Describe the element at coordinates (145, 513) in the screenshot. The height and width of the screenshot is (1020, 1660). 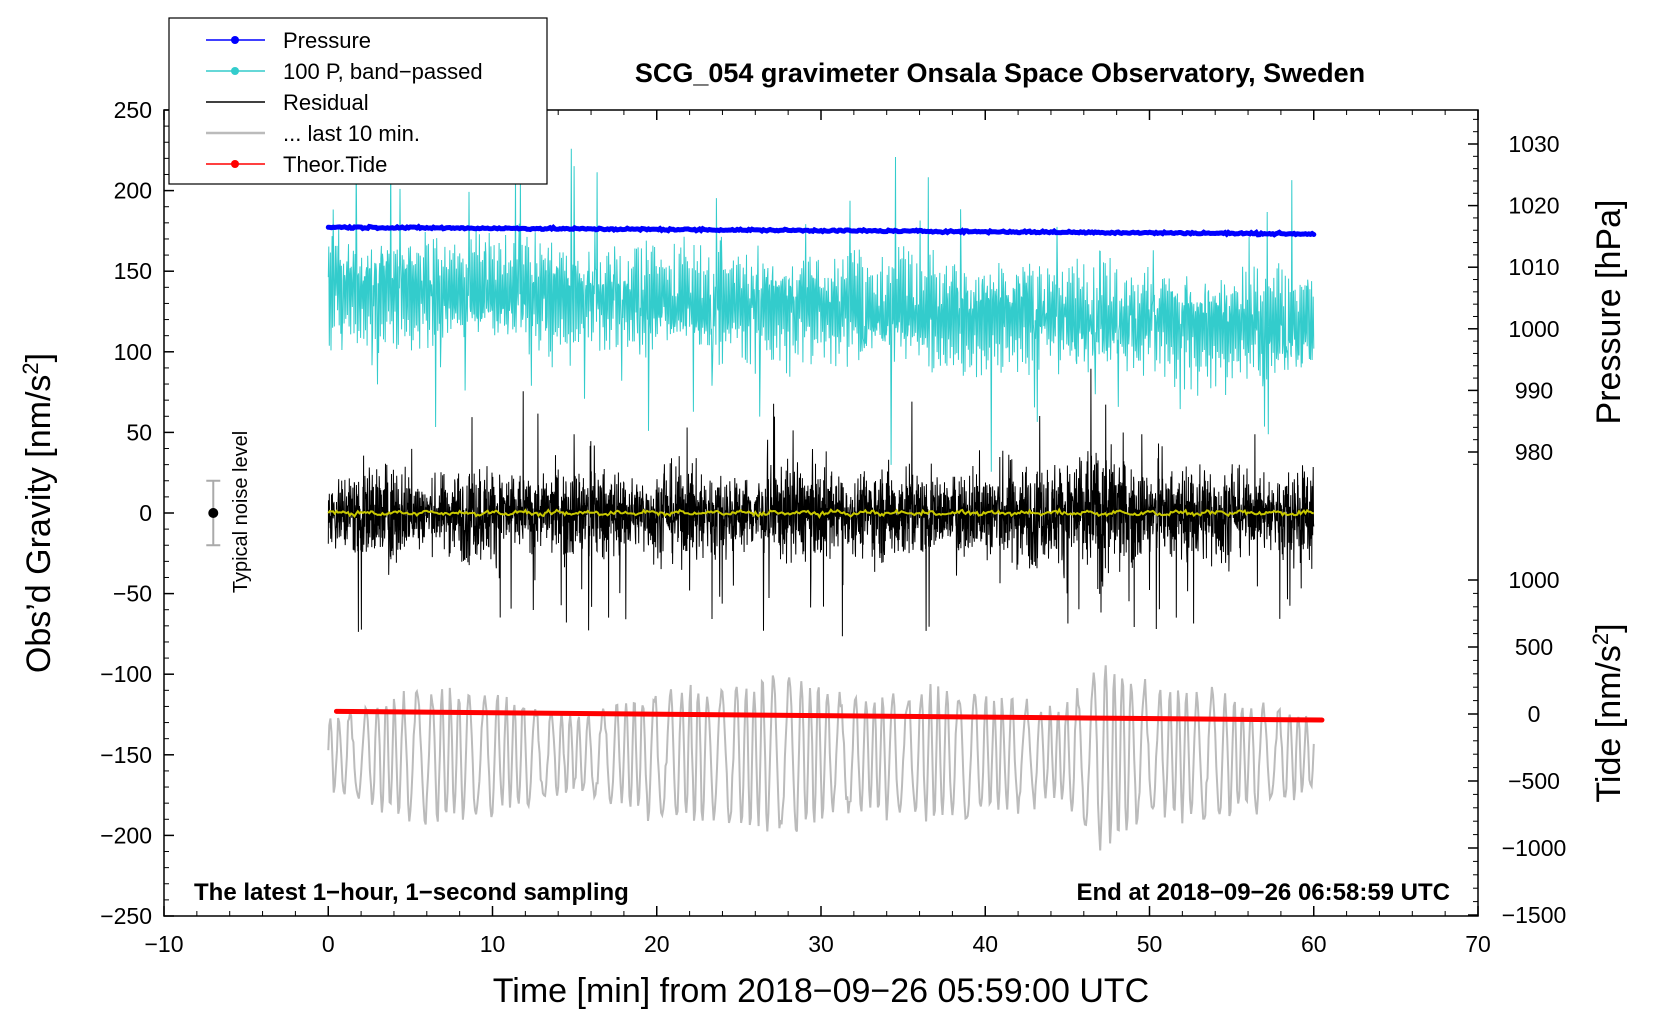
I see `y-tick-label: 0` at that location.